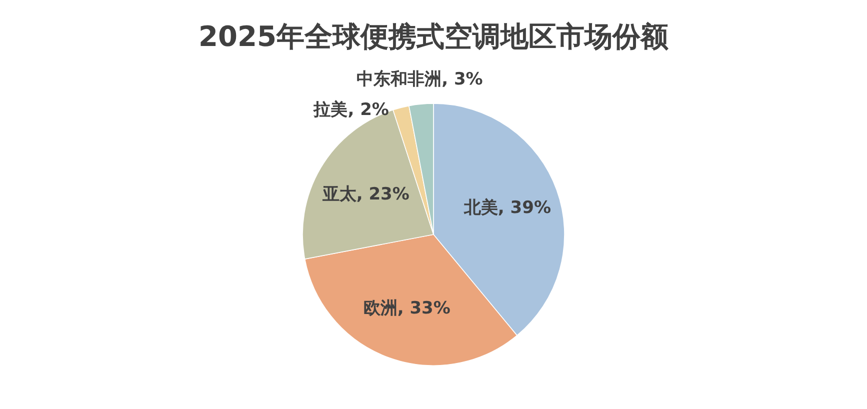  Describe the element at coordinates (406, 308) in the screenshot. I see `slice-label: 欧洲, 33%` at that location.